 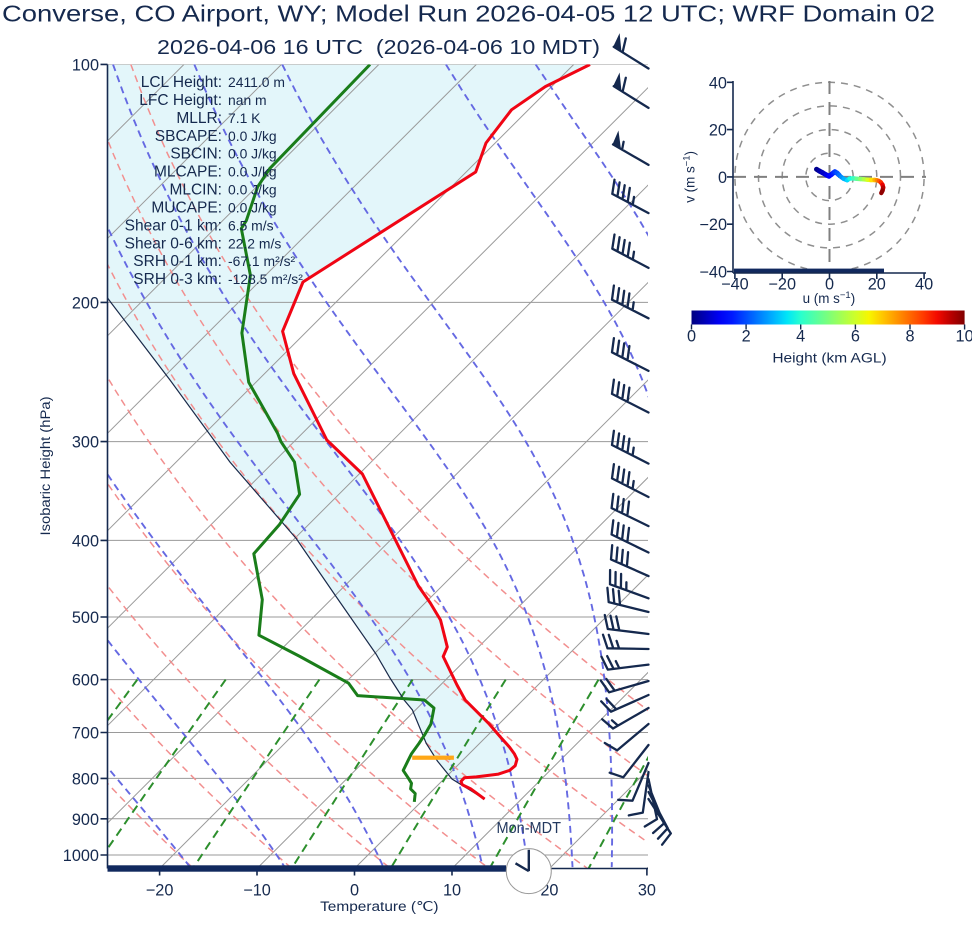 I want to click on svg-text: 30, so click(x=647, y=891).